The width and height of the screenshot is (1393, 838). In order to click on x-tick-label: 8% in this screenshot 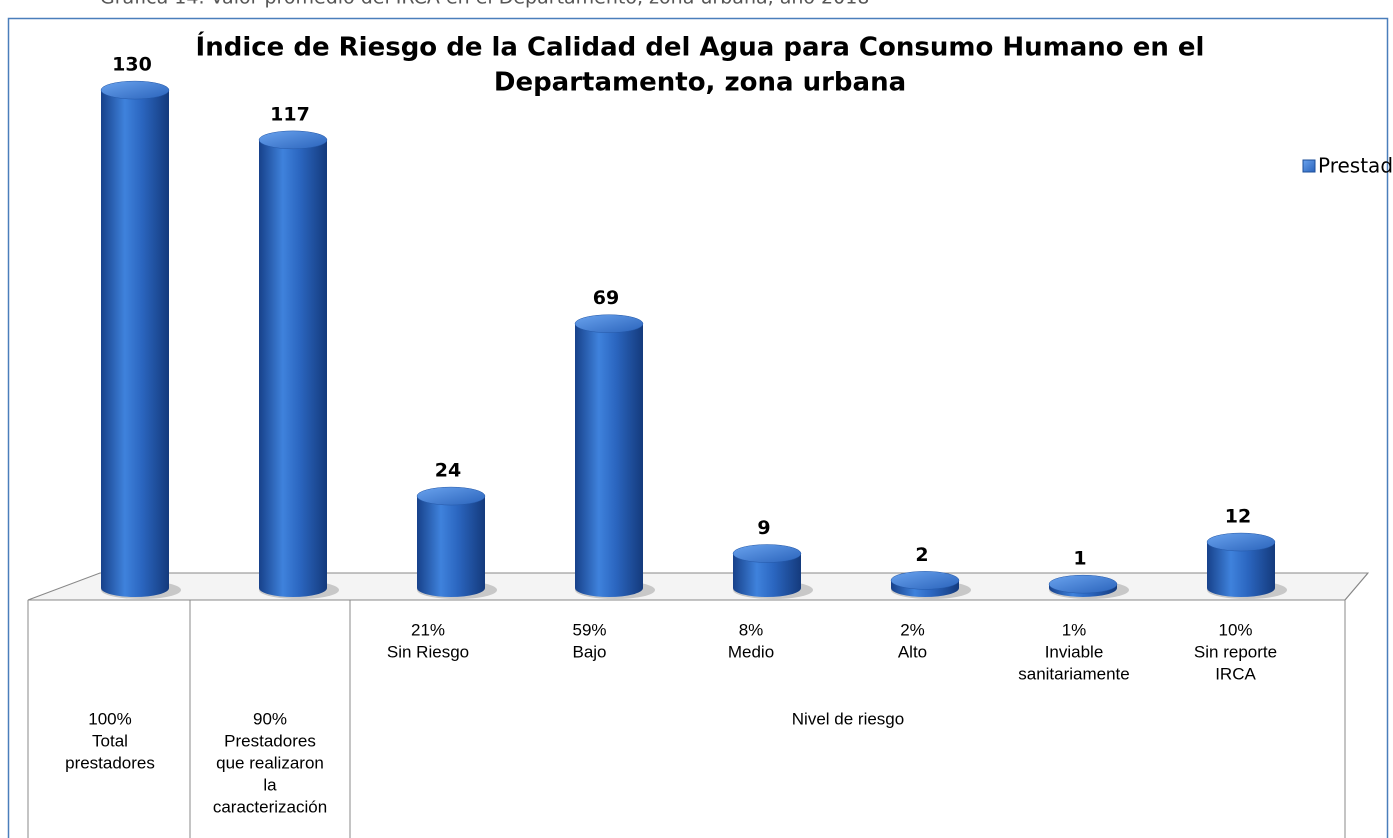, I will do `click(751, 629)`.